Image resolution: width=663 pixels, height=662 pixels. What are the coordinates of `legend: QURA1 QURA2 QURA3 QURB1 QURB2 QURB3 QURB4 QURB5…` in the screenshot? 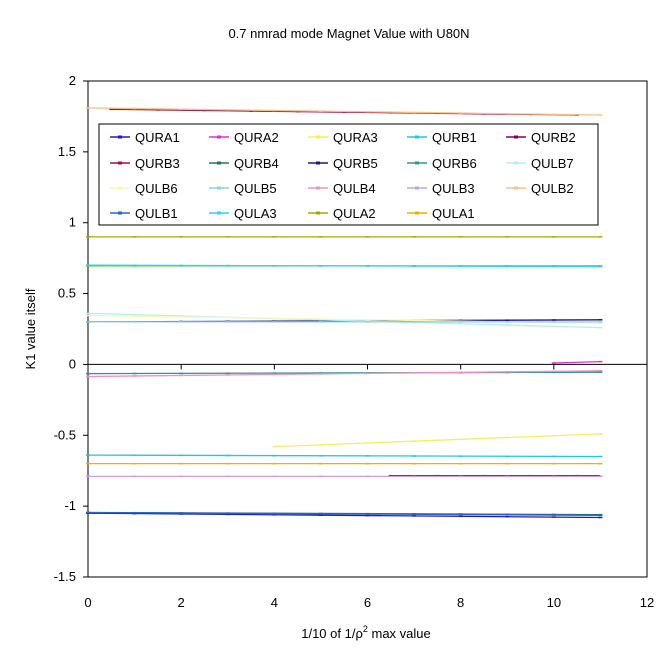 It's located at (348, 174).